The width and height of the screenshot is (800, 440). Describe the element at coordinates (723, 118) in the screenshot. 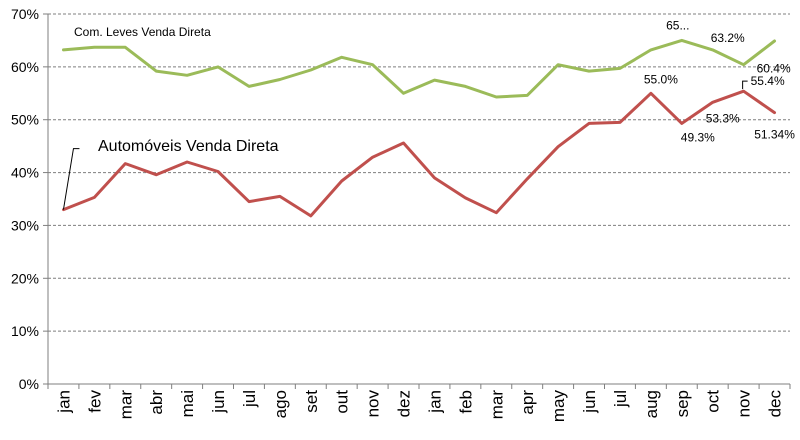

I see `data-label: 53.3%` at that location.